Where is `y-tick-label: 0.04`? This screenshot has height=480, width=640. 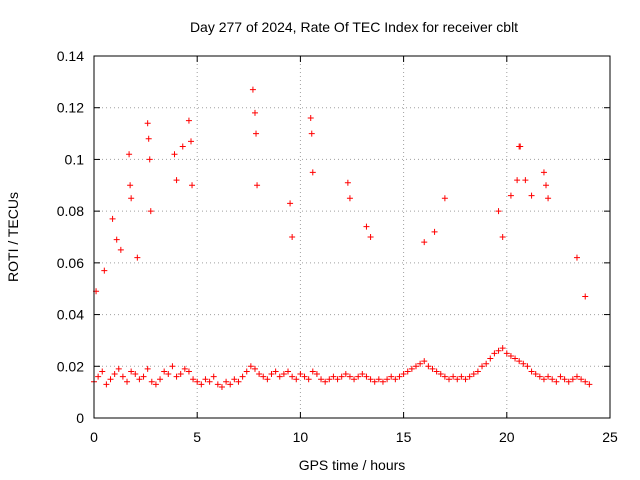 y-tick-label: 0.04 is located at coordinates (70, 315).